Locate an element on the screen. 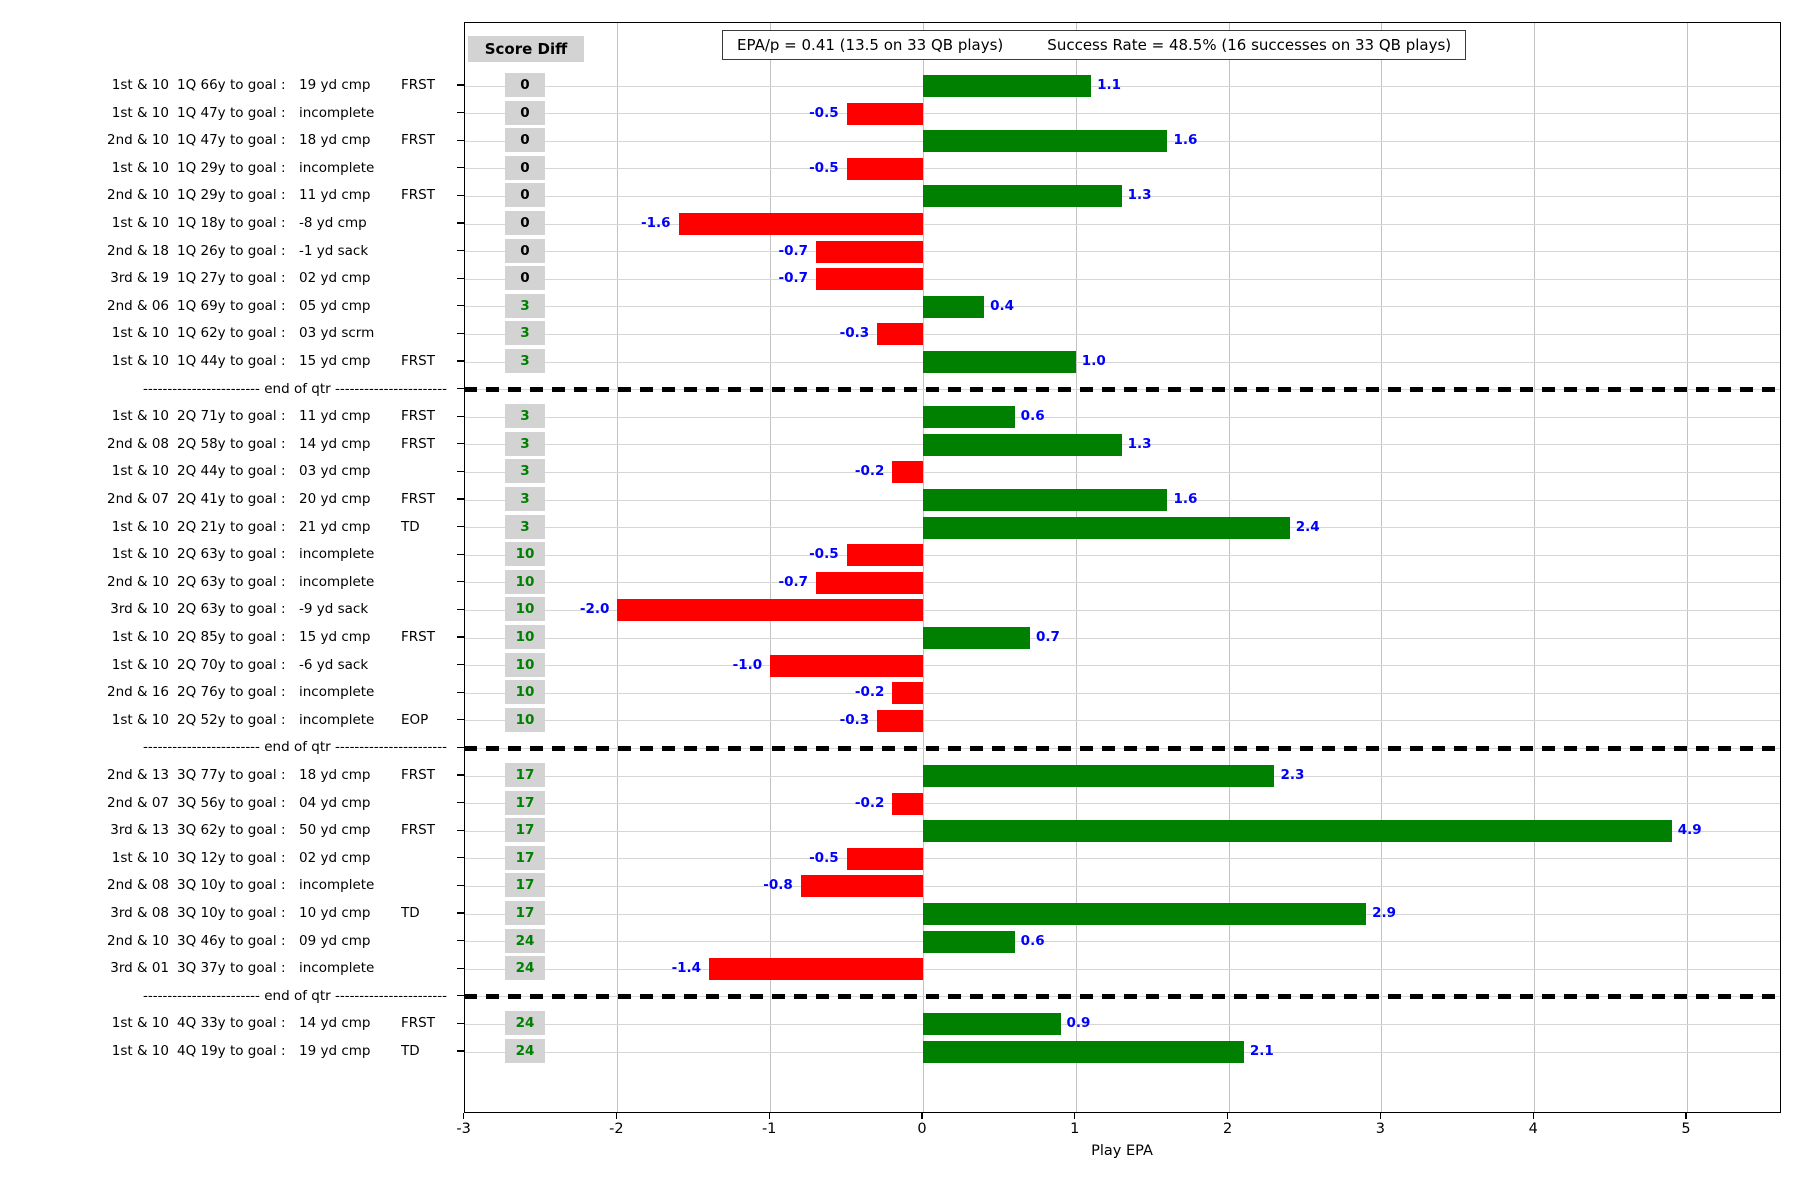 Image resolution: width=1800 pixels, height=1200 pixels. play-situation: 1Q 44y to goal : is located at coordinates (231, 361).